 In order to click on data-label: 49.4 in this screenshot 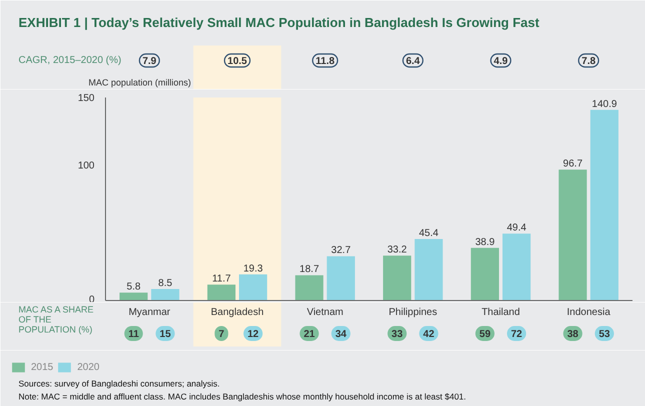, I will do `click(516, 228)`.